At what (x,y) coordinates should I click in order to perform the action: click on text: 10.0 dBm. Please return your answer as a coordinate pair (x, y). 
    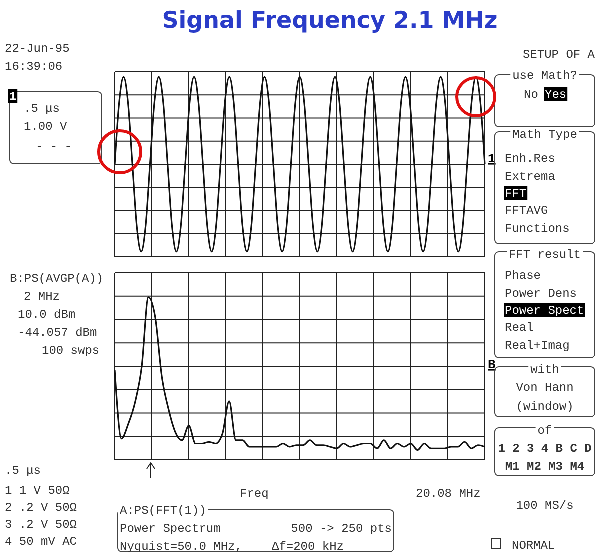
    Looking at the image, I should click on (47, 315).